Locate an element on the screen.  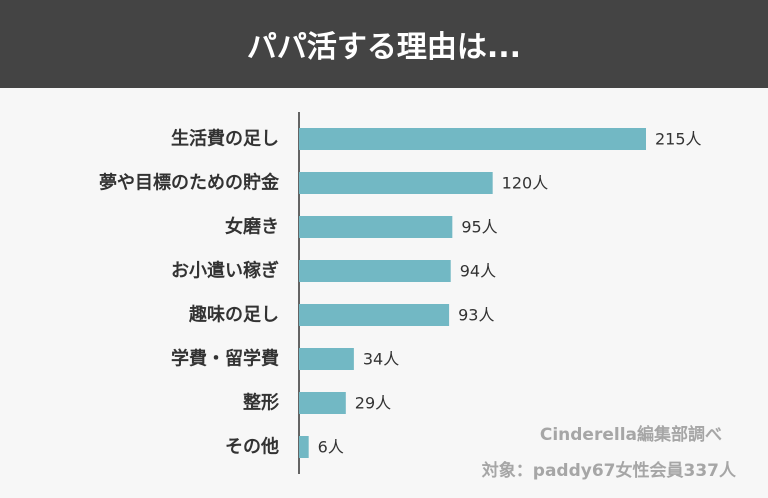
value-label: 29人 is located at coordinates (373, 403).